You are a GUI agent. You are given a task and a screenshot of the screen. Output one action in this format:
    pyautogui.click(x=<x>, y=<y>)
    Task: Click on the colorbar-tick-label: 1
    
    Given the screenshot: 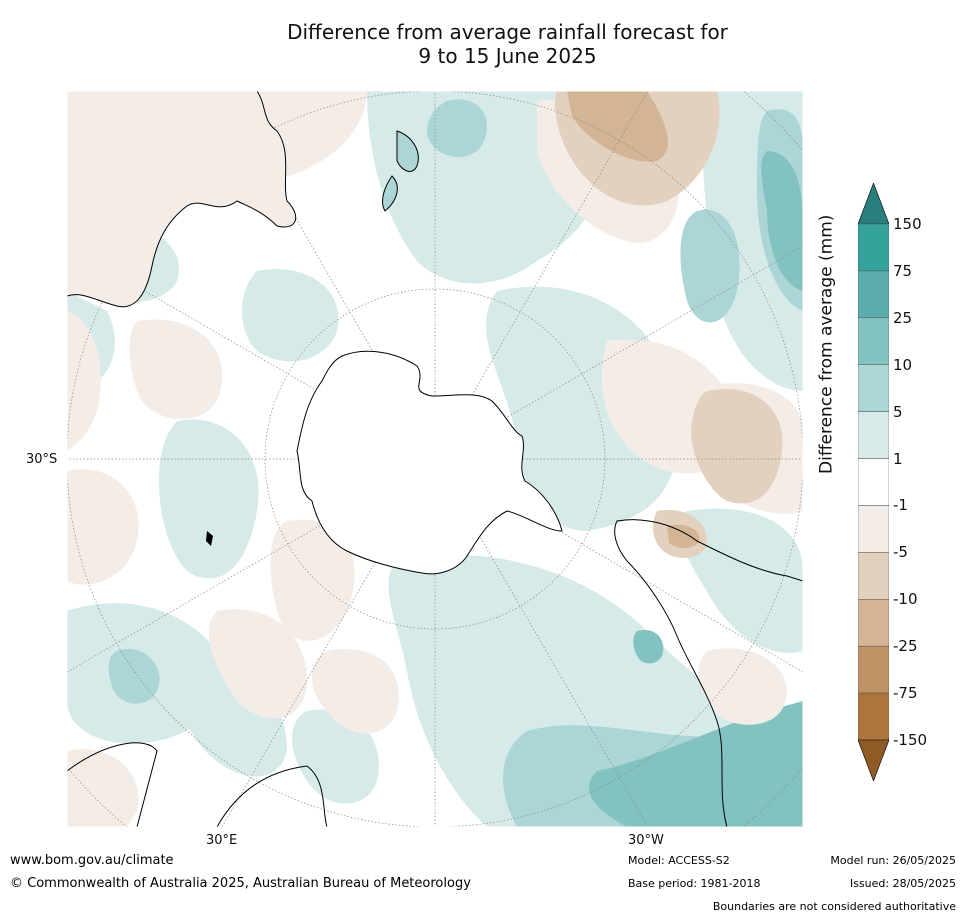 What is the action you would take?
    pyautogui.click(x=898, y=458)
    